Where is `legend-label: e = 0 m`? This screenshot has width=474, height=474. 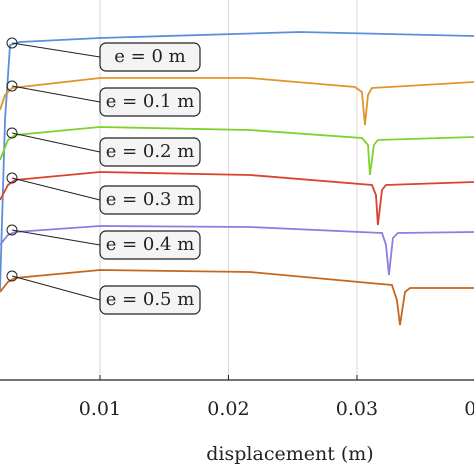
legend-label: e = 0 m is located at coordinates (149, 56).